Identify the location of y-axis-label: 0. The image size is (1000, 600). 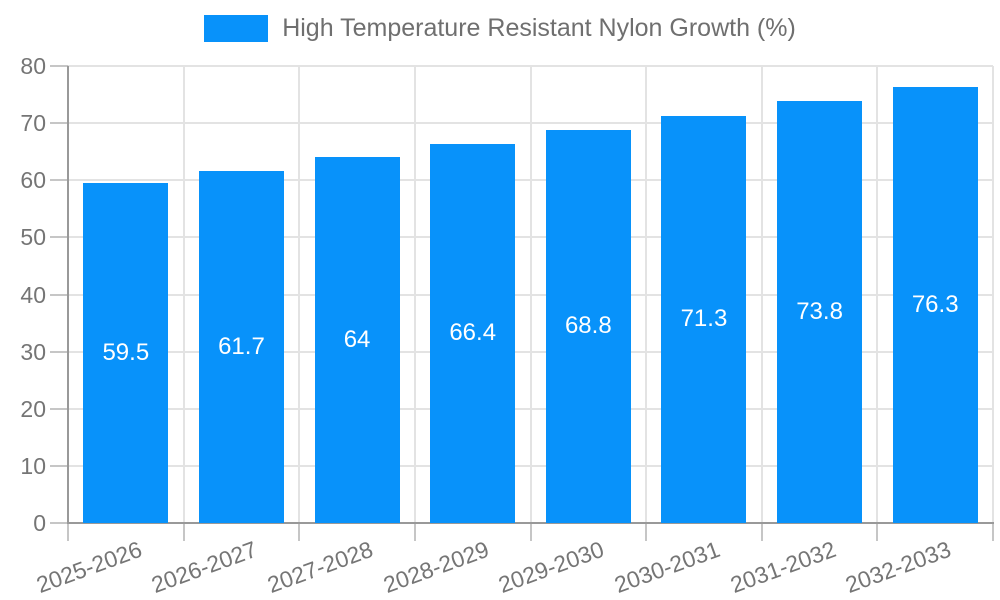
(39, 523).